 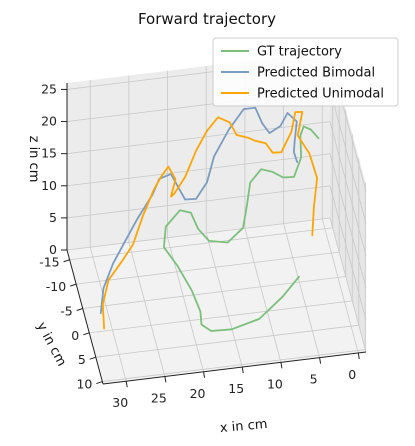 What do you see at coordinates (243, 426) in the screenshot?
I see `x-axis-label: x in cm` at bounding box center [243, 426].